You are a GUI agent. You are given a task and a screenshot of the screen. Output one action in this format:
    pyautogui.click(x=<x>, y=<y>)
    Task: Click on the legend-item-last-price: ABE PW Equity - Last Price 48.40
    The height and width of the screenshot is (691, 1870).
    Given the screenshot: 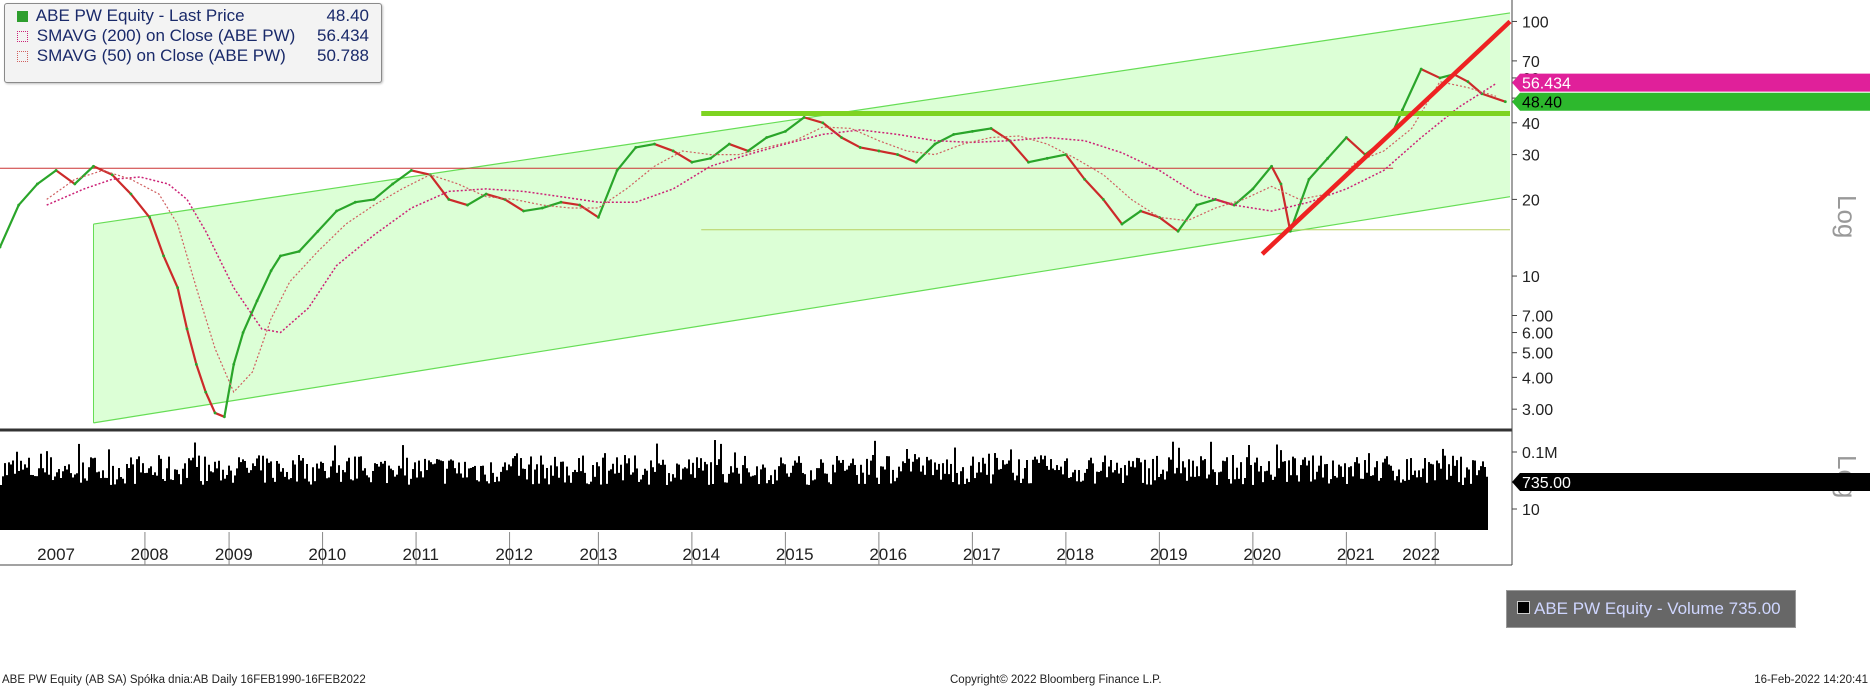 What is the action you would take?
    pyautogui.click(x=197, y=16)
    